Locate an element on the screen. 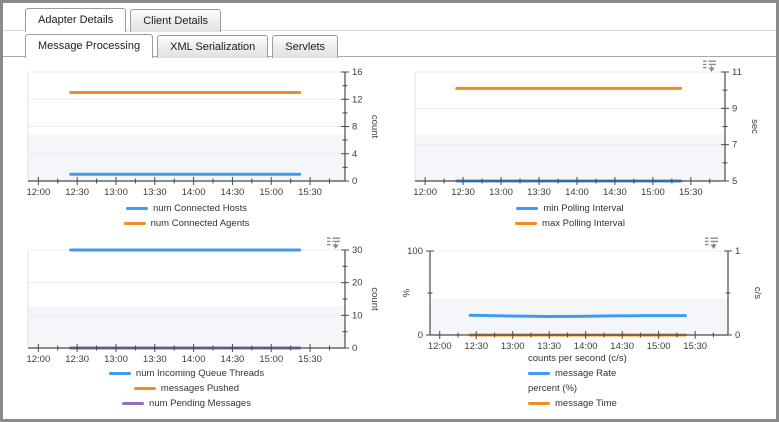  tab-message-processing: Message Processing is located at coordinates (89, 46).